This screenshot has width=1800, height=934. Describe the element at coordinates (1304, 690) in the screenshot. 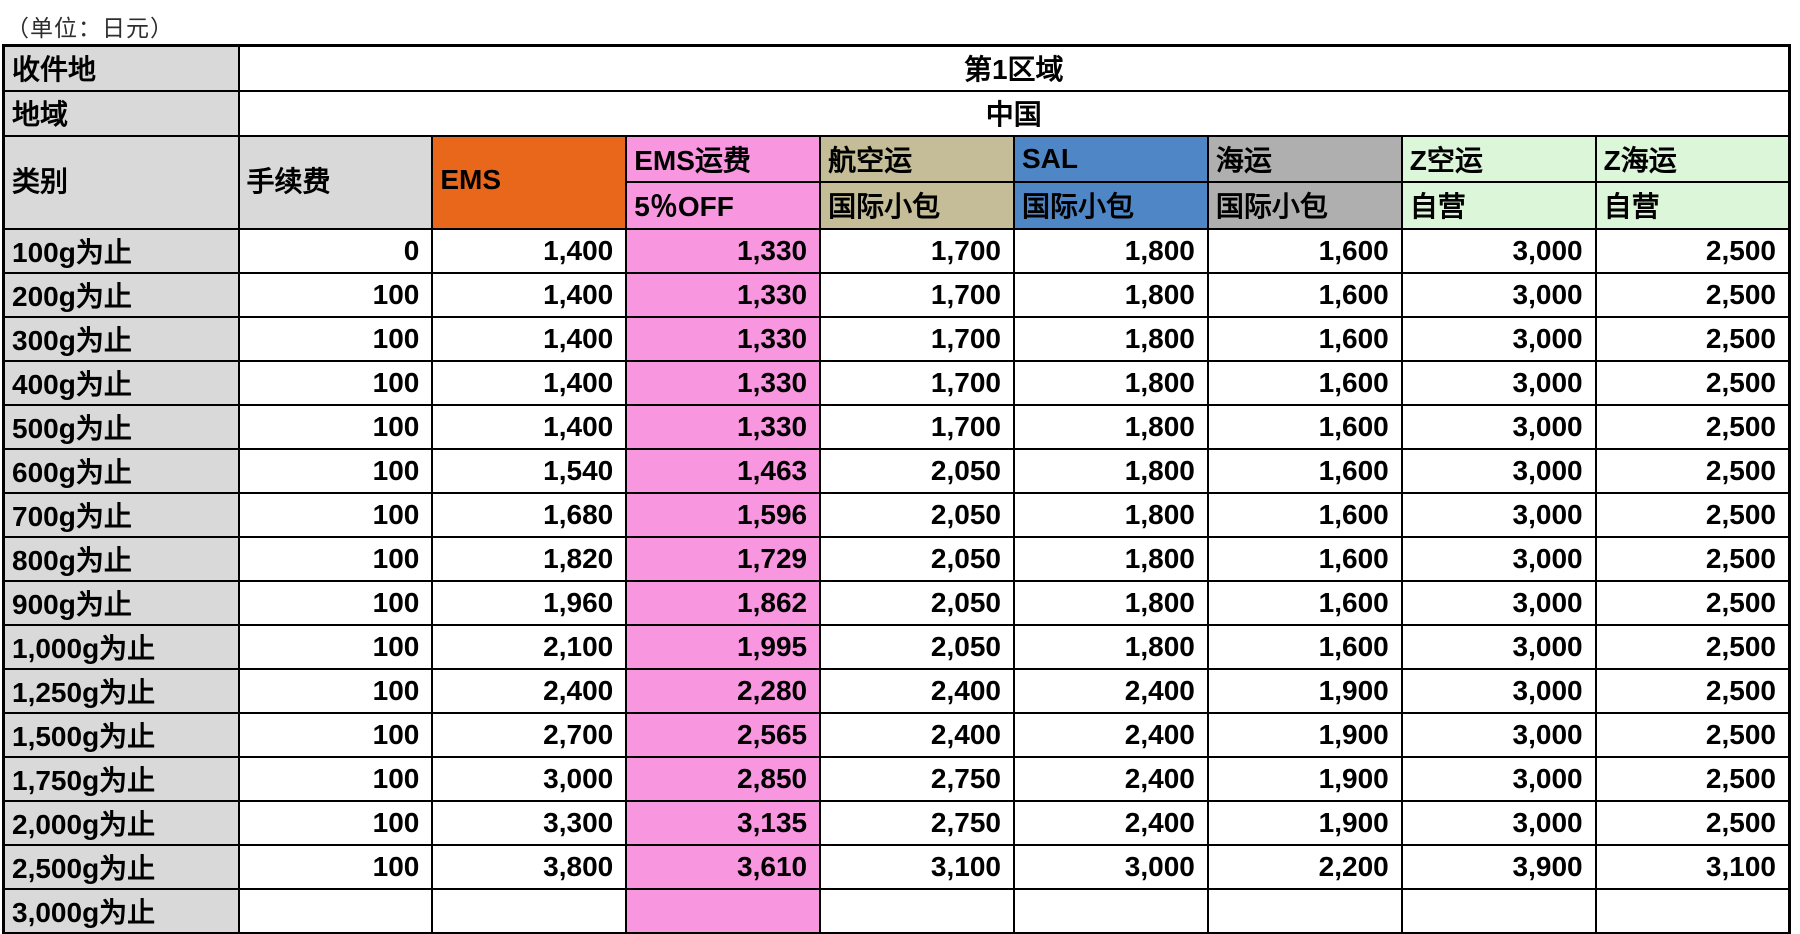

I see `rate-cell: 1,900` at that location.